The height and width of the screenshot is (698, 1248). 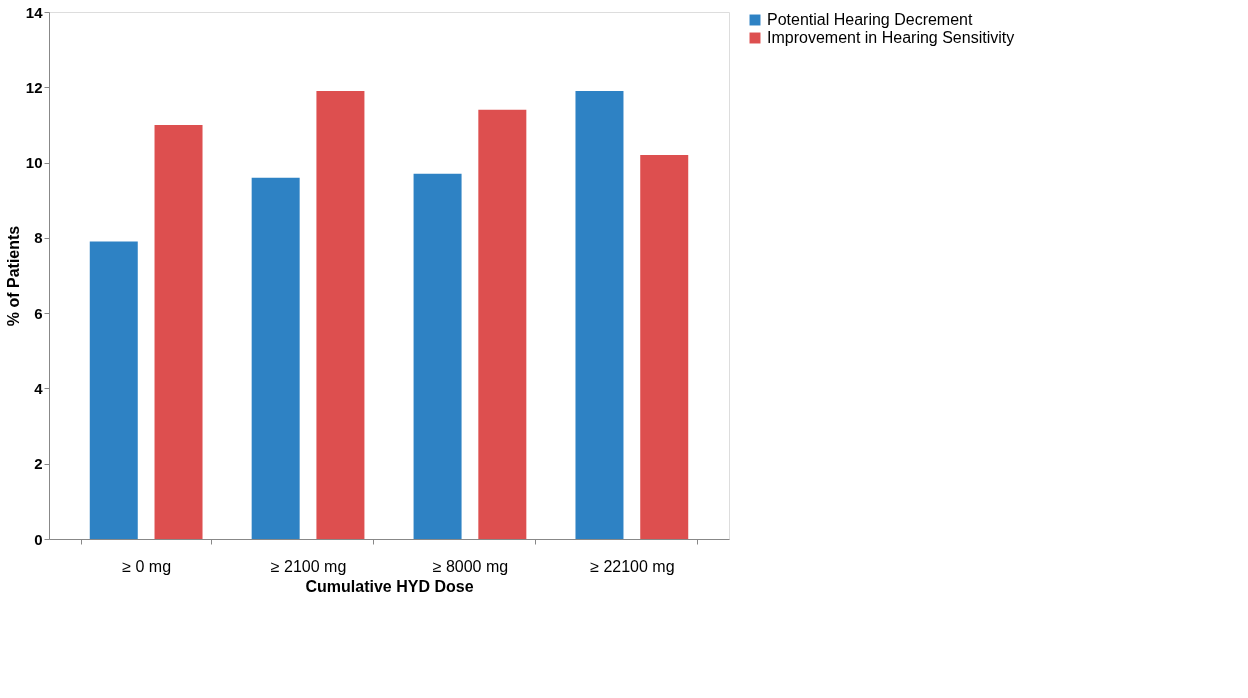 What do you see at coordinates (891, 37) in the screenshot?
I see `legend-label: Improvement in Hearing Sensitivity` at bounding box center [891, 37].